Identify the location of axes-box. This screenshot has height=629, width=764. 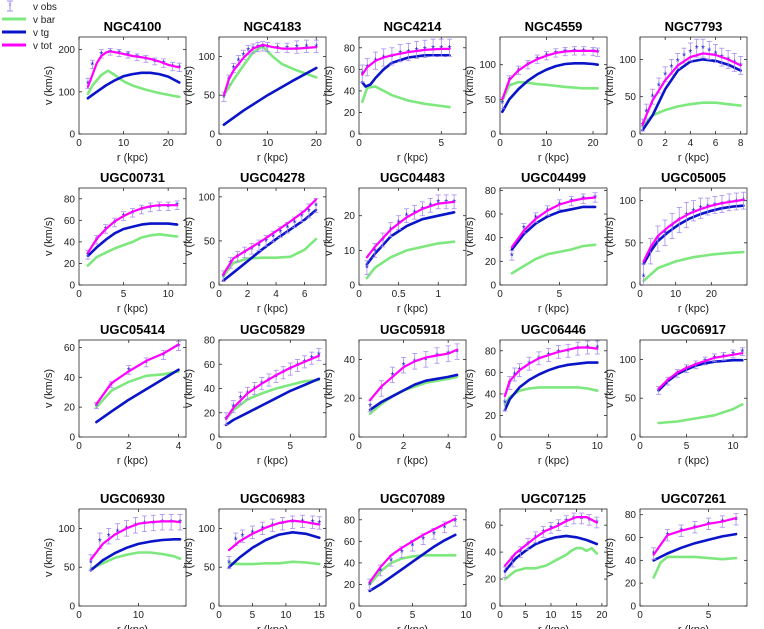
(412, 236).